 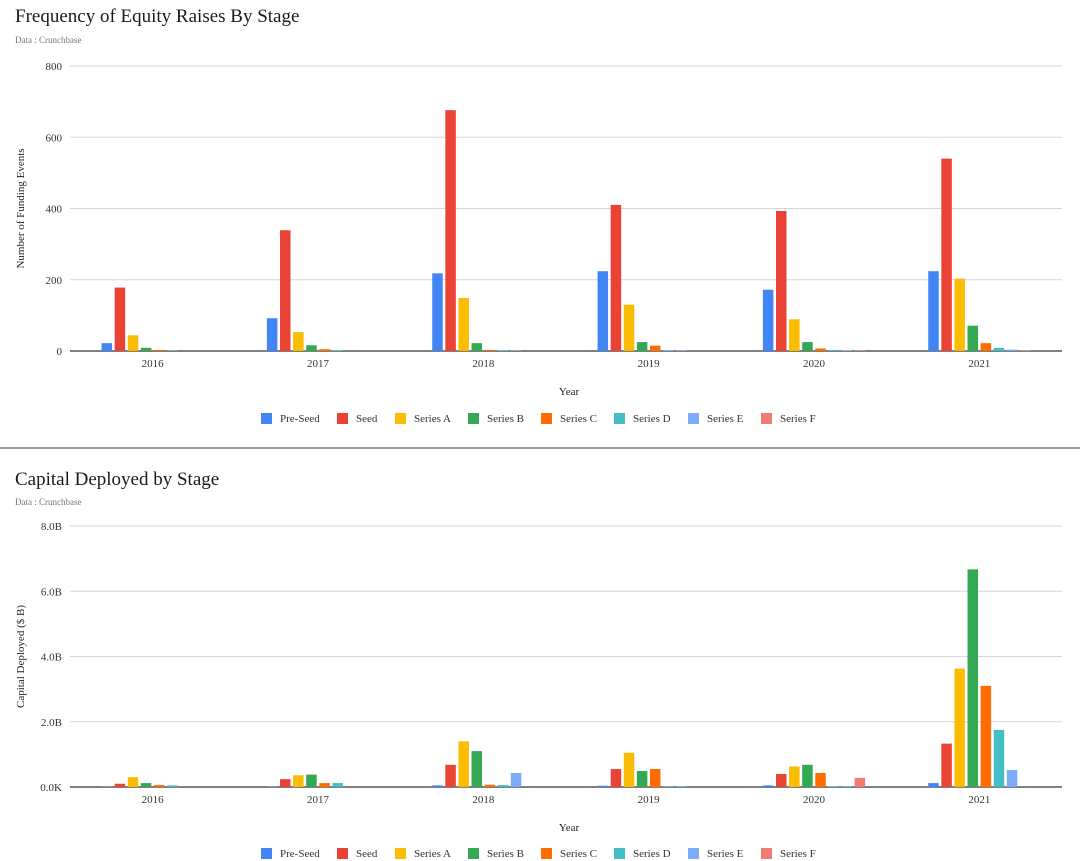 I want to click on y-tick-label: 0, so click(x=60, y=352).